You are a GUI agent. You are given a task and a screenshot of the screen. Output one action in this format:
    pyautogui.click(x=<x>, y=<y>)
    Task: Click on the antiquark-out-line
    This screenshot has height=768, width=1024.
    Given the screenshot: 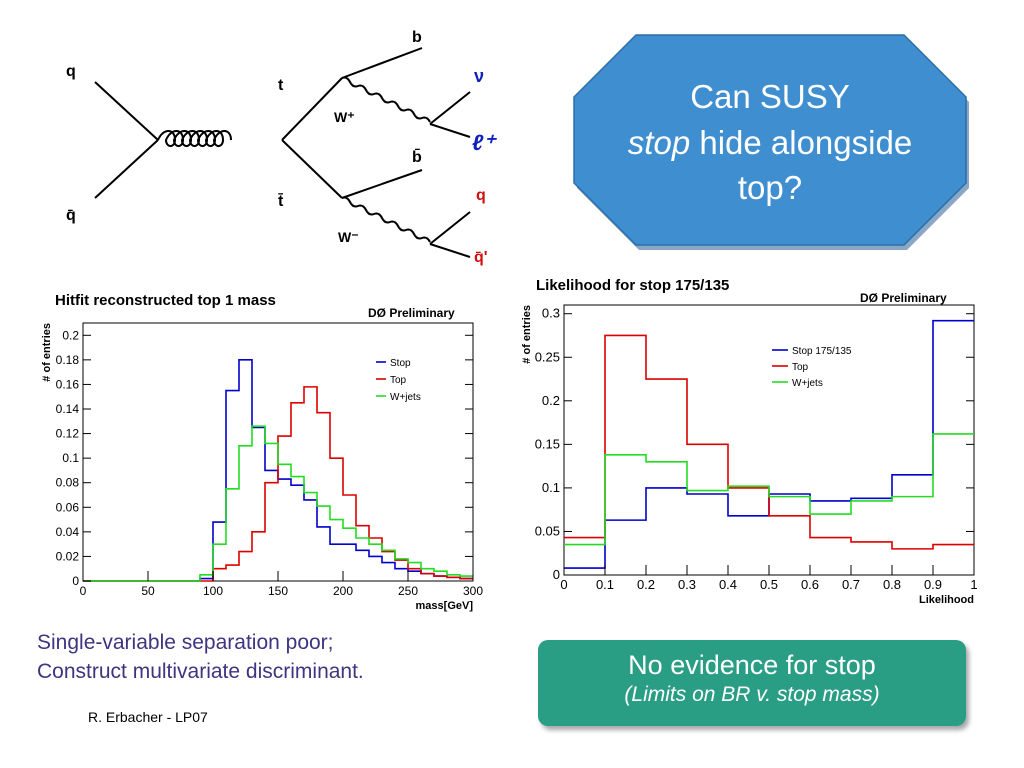 What is the action you would take?
    pyautogui.click(x=450, y=250)
    